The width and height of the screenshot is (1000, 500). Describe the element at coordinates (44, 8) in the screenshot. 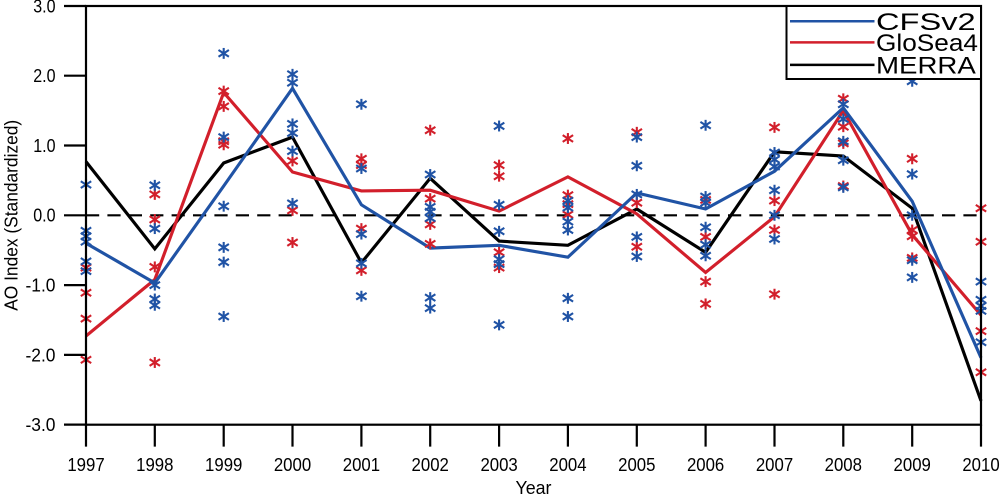

I see `svg-text: 3.0` at that location.